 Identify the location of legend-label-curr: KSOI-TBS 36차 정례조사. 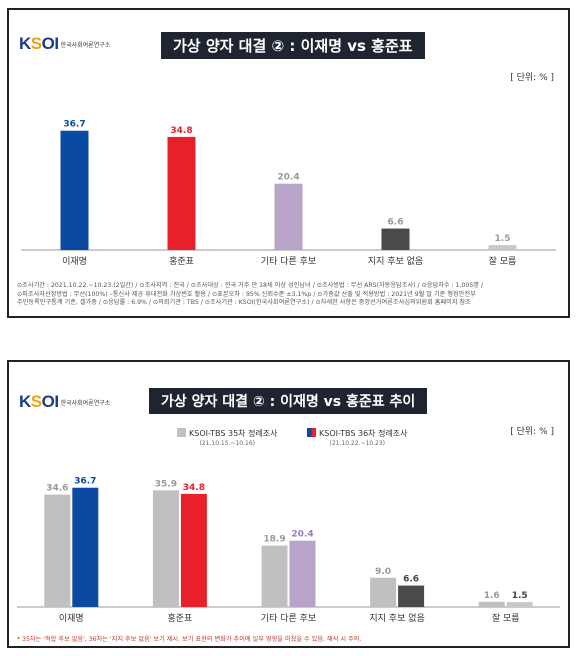
(363, 433).